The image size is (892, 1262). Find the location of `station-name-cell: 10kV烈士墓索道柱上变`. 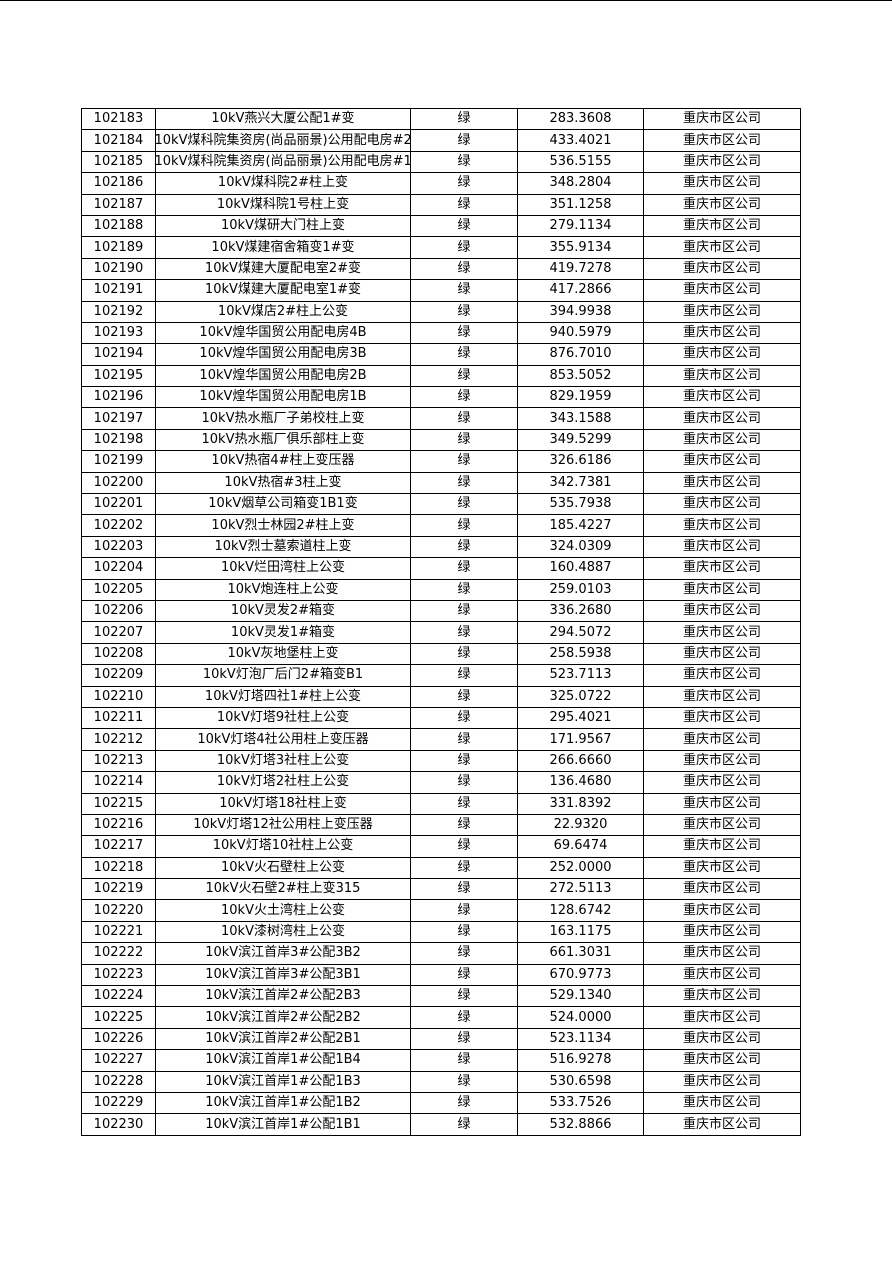

station-name-cell: 10kV烈士墓索道柱上变 is located at coordinates (283, 547).